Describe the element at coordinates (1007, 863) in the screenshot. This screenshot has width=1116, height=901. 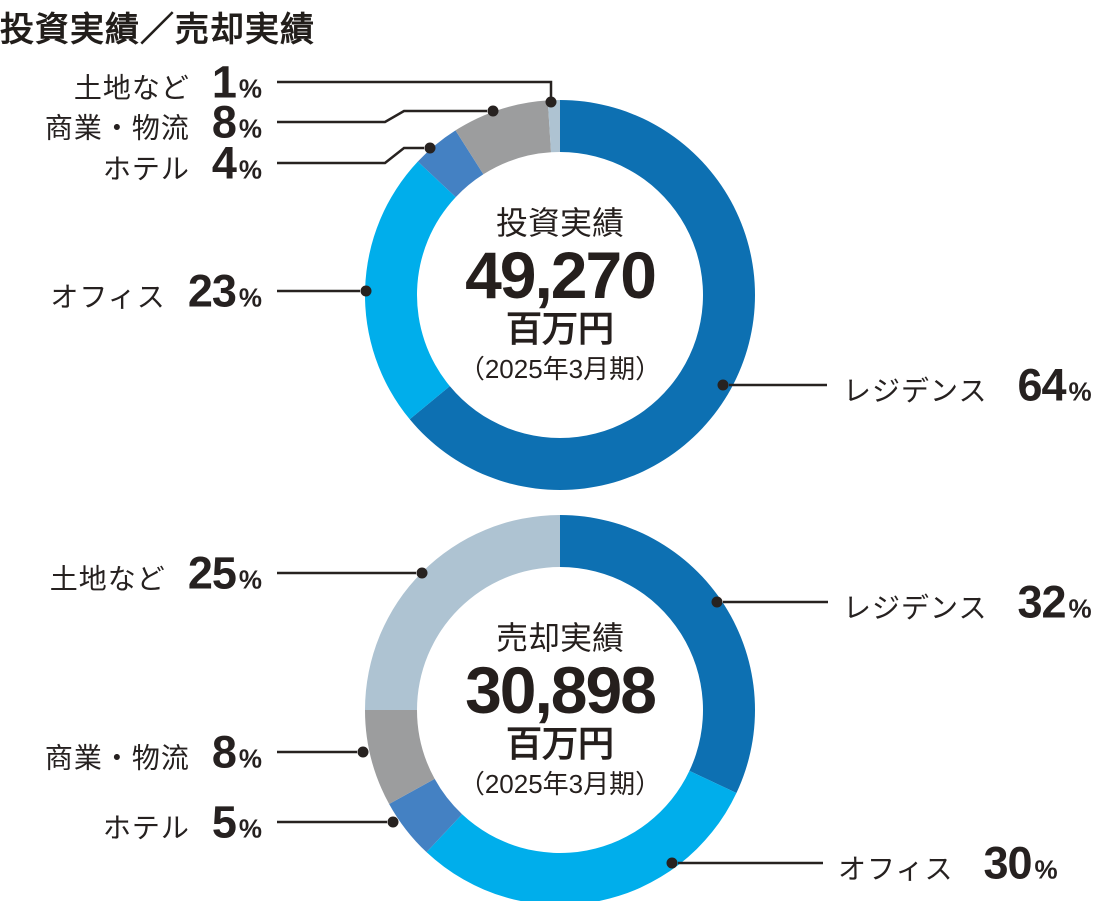
I see `segment-percent-value: 30` at that location.